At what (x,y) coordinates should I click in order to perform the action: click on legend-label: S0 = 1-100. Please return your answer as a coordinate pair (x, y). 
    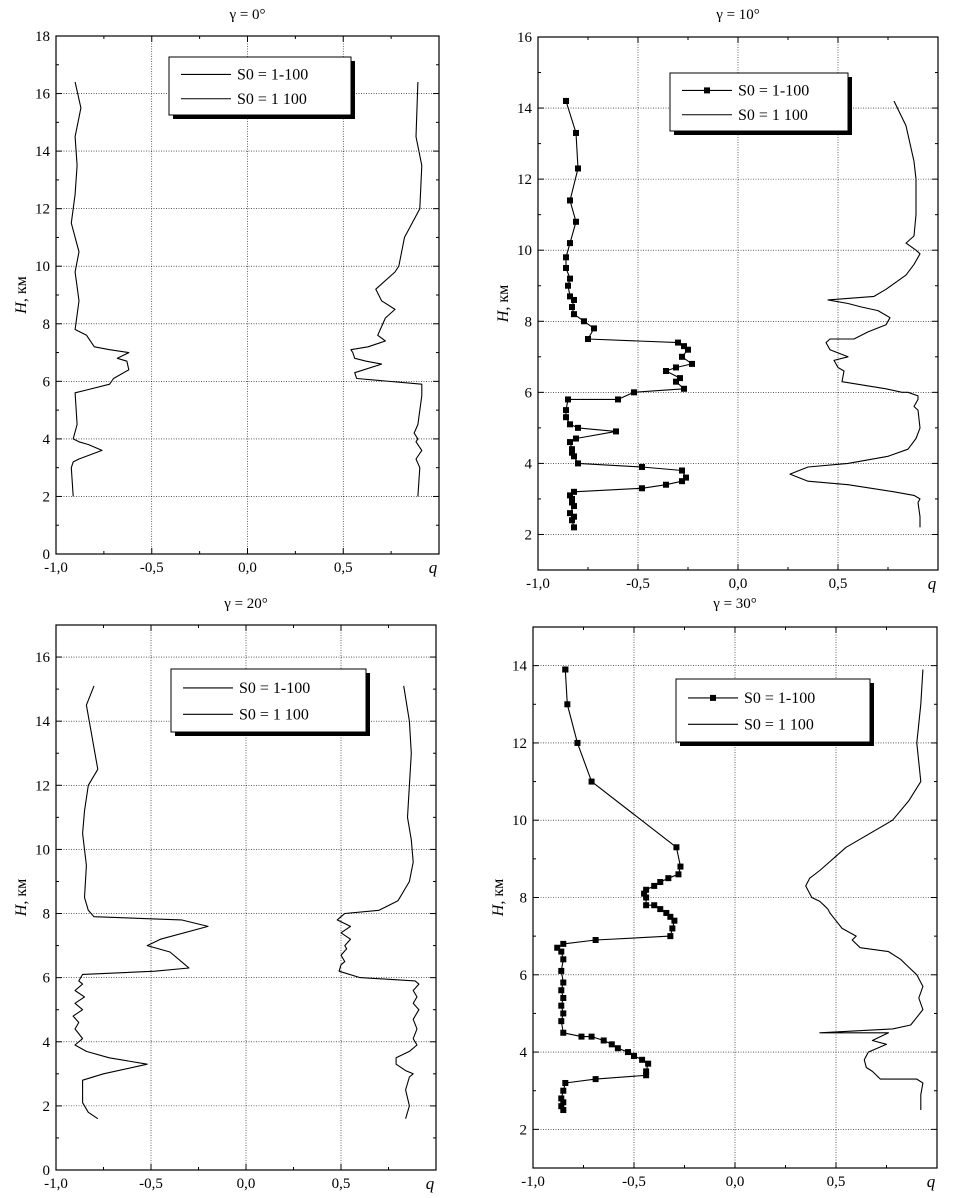
    Looking at the image, I should click on (779, 698).